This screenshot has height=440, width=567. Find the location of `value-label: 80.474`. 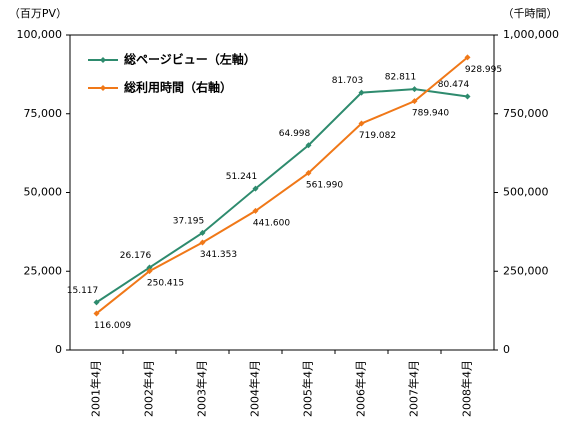

value-label: 80.474 is located at coordinates (454, 85).